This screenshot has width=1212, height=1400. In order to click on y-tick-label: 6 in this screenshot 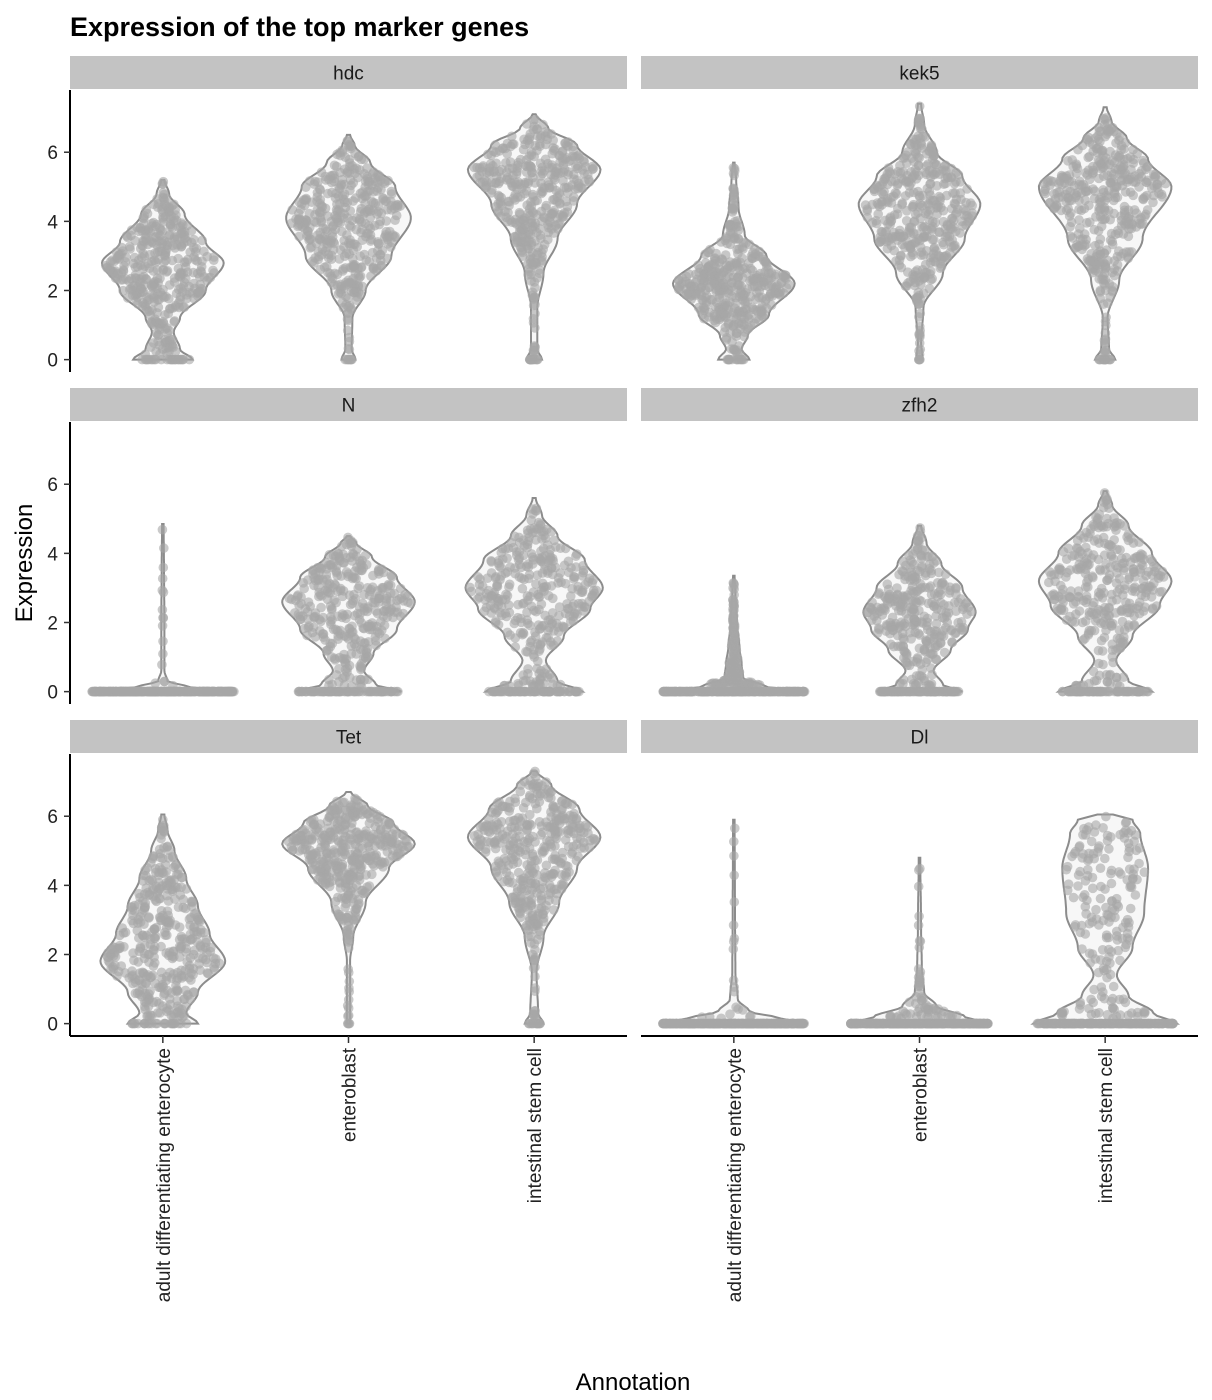, I will do `click(52, 153)`.